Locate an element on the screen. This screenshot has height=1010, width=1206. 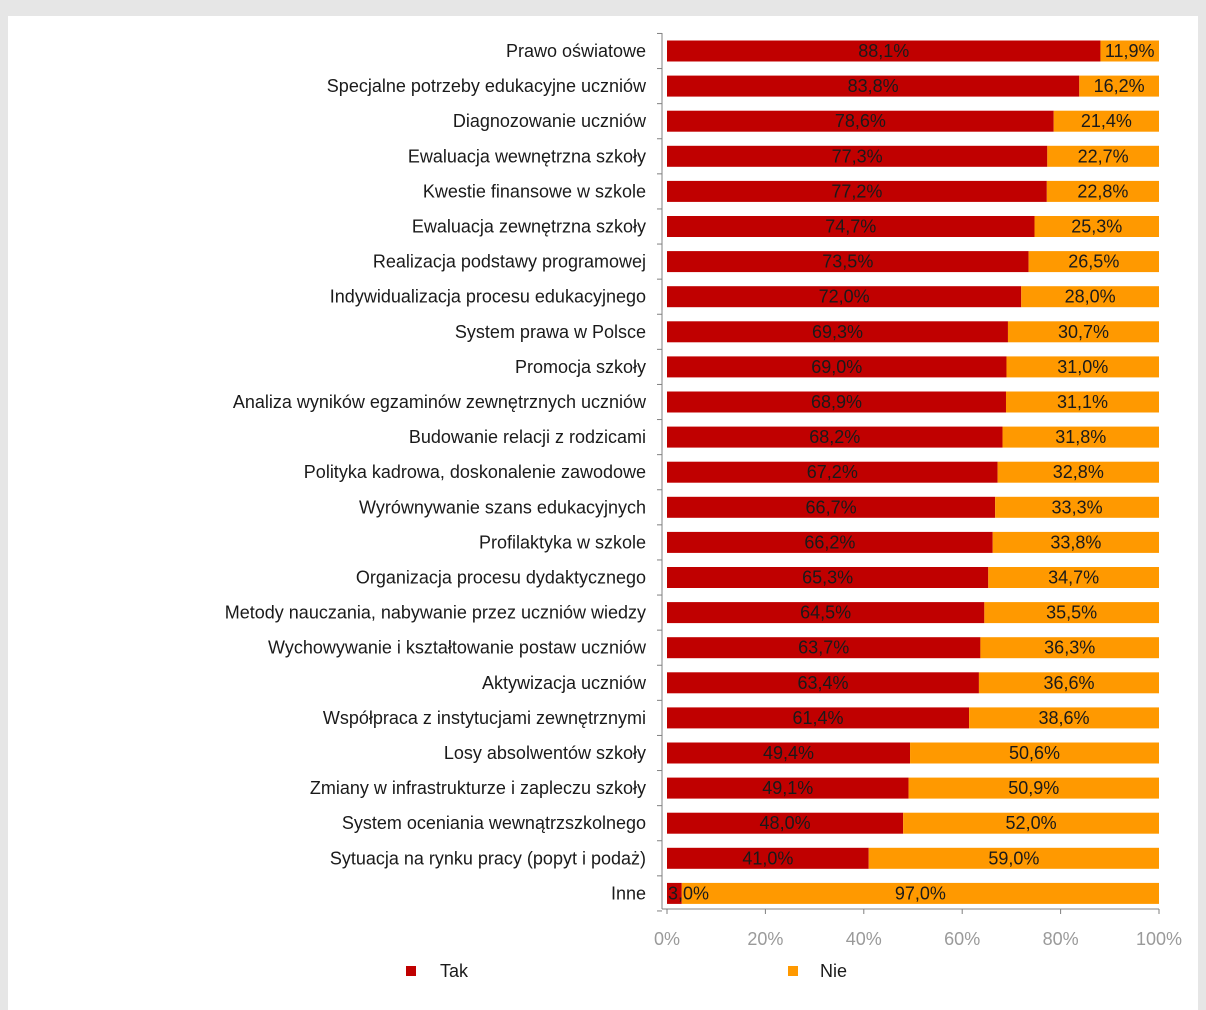
data-label-tak: 63,7% is located at coordinates (823, 648).